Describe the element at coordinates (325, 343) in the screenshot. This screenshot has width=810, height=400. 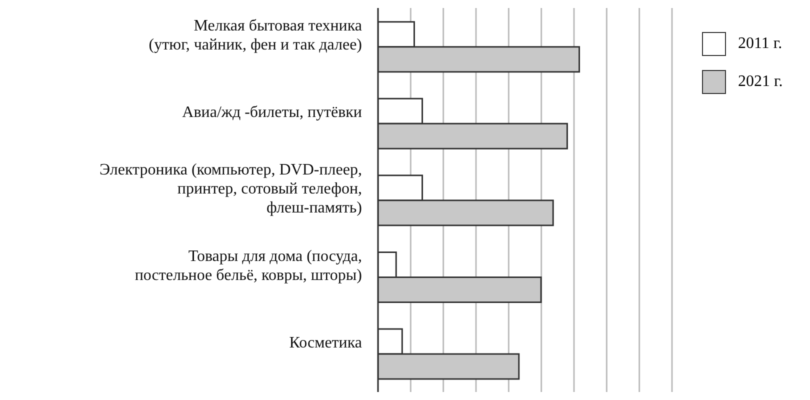
I see `y-tick-label: Косметика` at that location.